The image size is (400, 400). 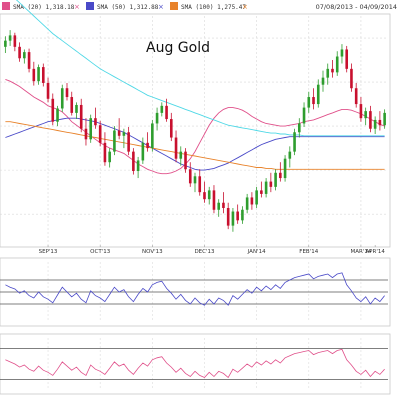 What do you see at coordinates (204, 252) in the screenshot?
I see `x-tick-label-3: DEC'13` at bounding box center [204, 252].